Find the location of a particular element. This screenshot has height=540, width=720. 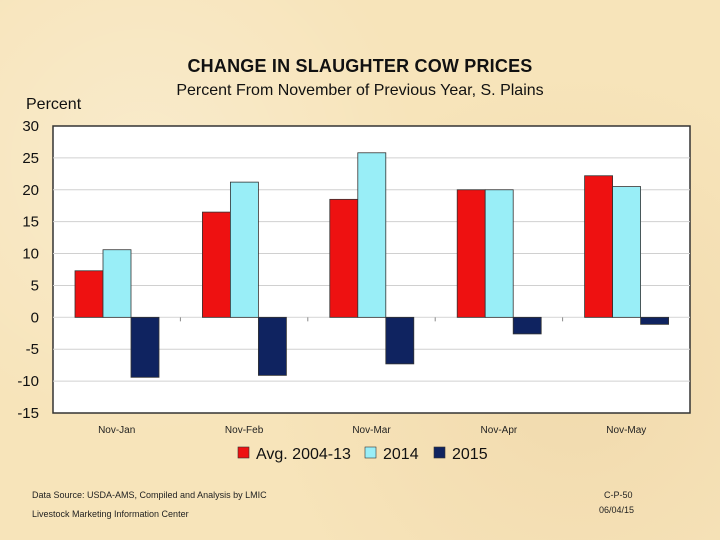

y-tick-label: 20 is located at coordinates (30, 190).